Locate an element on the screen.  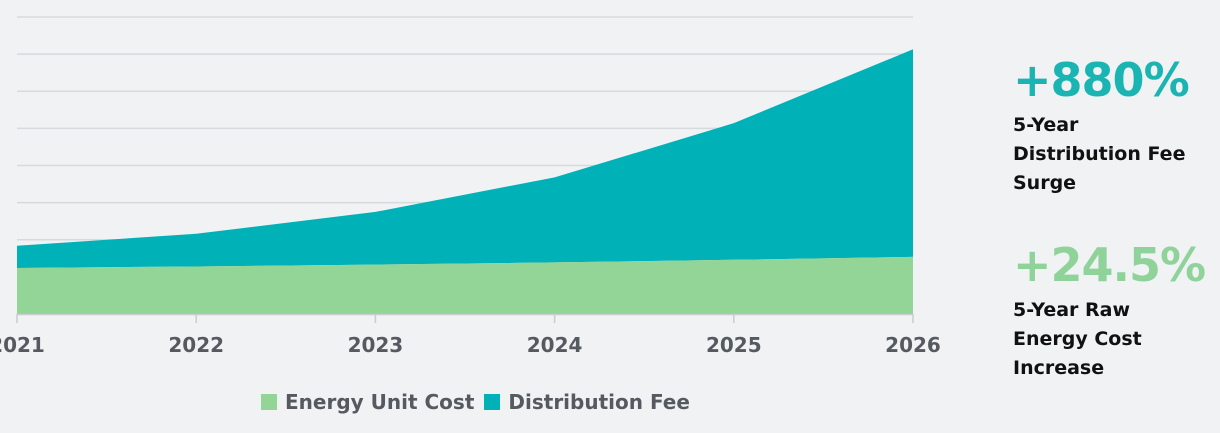
legend-item-distribution-fee: Distribution Fee is located at coordinates (587, 402).